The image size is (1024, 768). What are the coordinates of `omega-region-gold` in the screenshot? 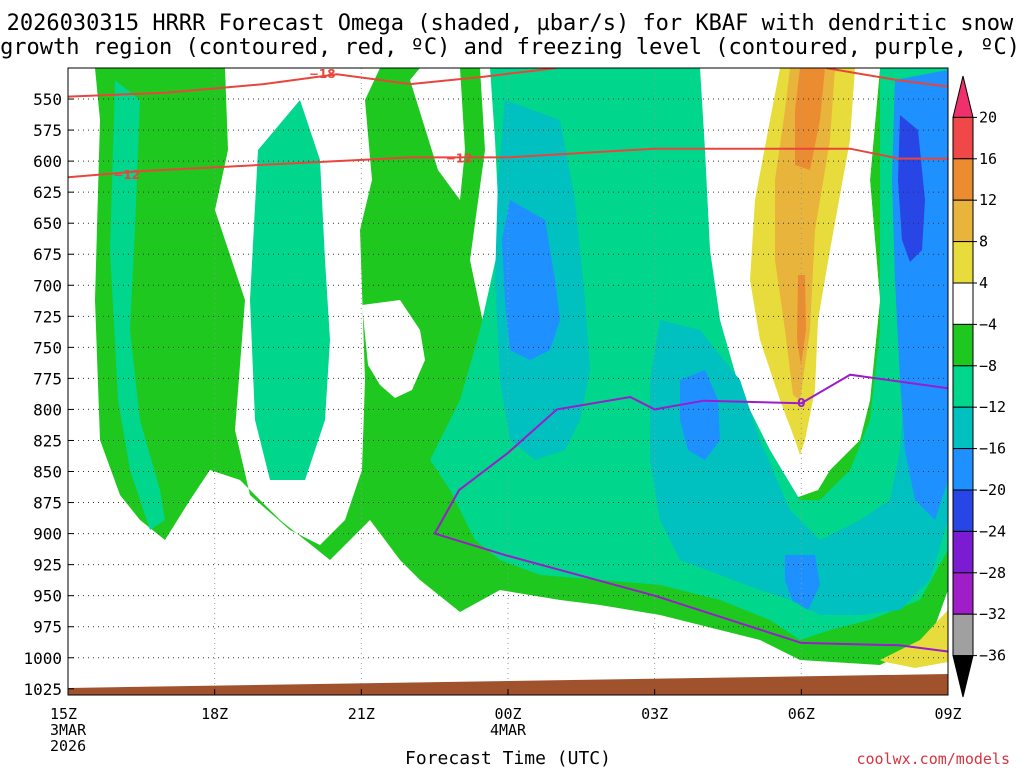 It's located at (805, 234).